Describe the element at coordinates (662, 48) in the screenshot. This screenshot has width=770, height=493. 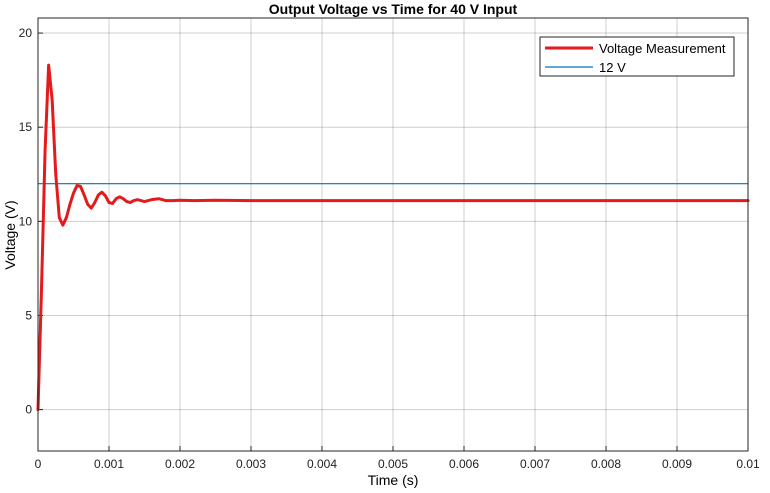
I see `legend-label-voltage-measurement: Voltage Measurement` at that location.